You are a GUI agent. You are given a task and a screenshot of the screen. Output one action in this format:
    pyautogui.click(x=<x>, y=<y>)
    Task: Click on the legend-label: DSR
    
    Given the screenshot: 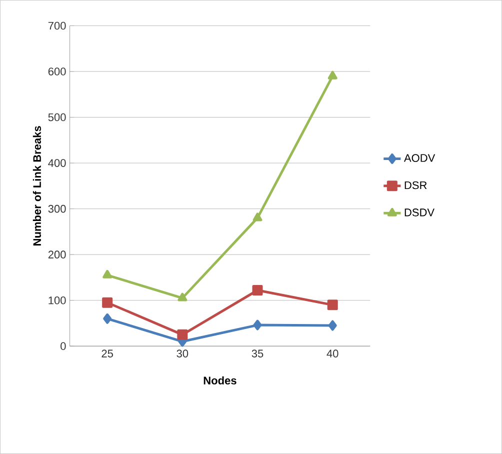 What is the action you would take?
    pyautogui.click(x=415, y=185)
    